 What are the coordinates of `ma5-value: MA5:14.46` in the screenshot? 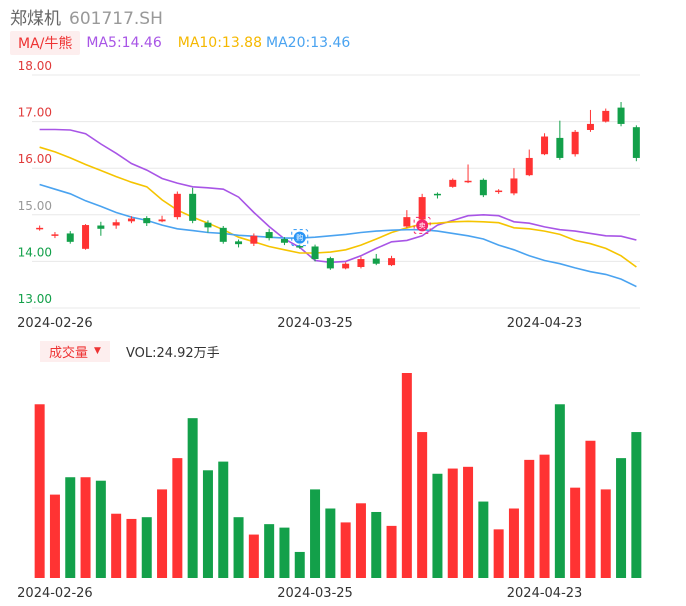 It's located at (124, 43).